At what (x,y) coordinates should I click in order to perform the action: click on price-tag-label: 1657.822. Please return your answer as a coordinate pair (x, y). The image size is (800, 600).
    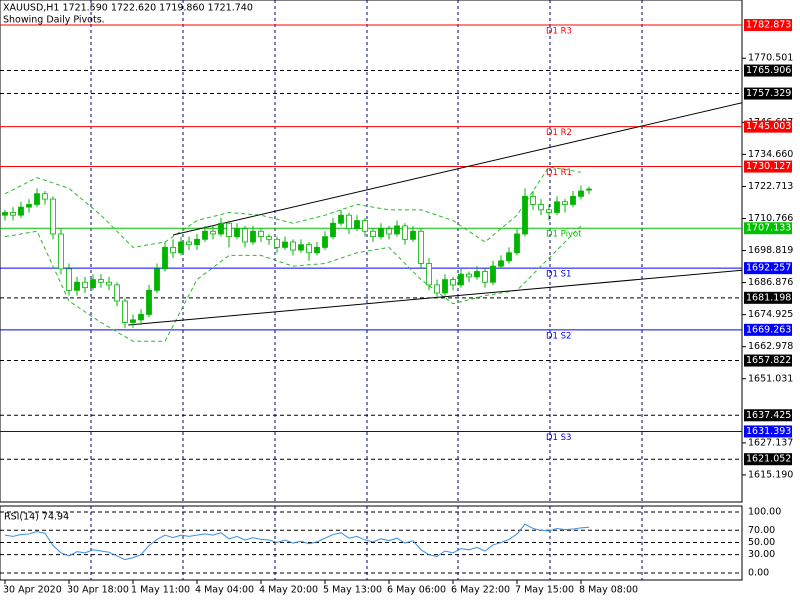
    Looking at the image, I should click on (768, 360).